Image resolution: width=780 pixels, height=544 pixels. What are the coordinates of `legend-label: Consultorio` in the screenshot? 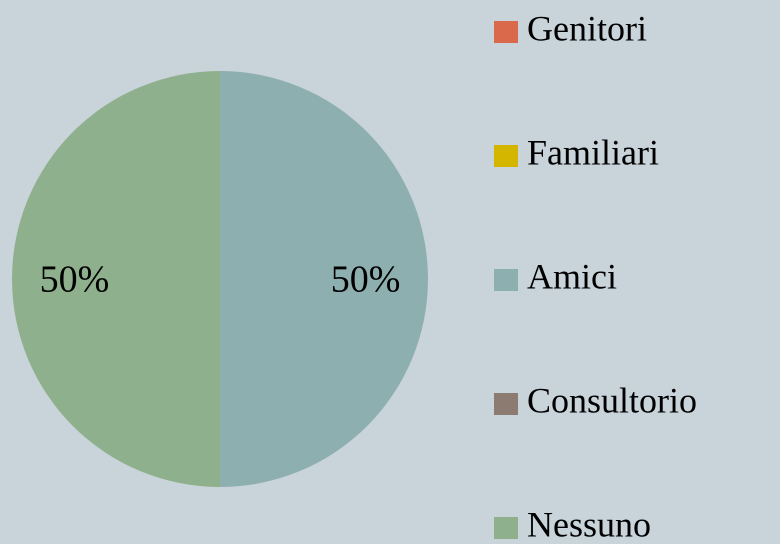 It's located at (612, 400).